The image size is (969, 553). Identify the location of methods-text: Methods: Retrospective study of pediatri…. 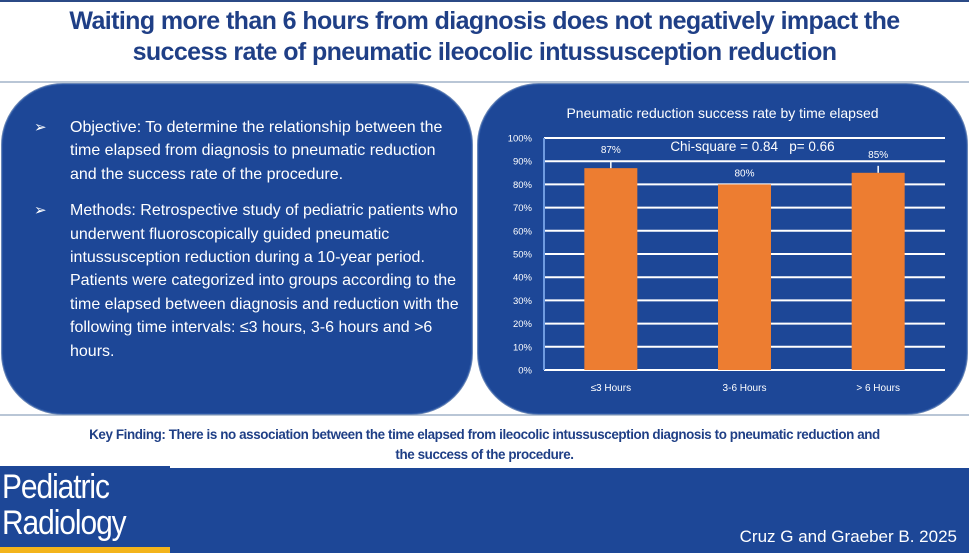
(264, 281).